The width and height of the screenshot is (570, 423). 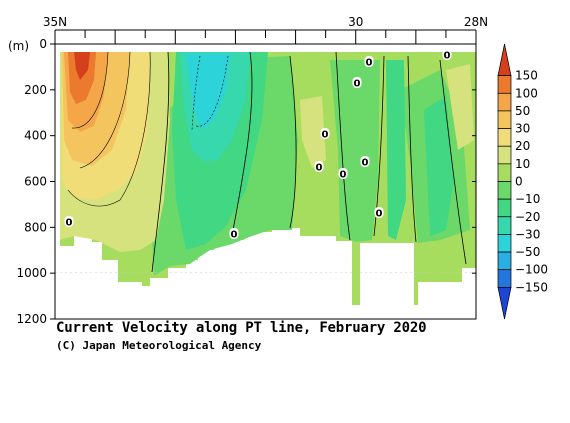 I want to click on field-neg50, so click(x=208, y=92).